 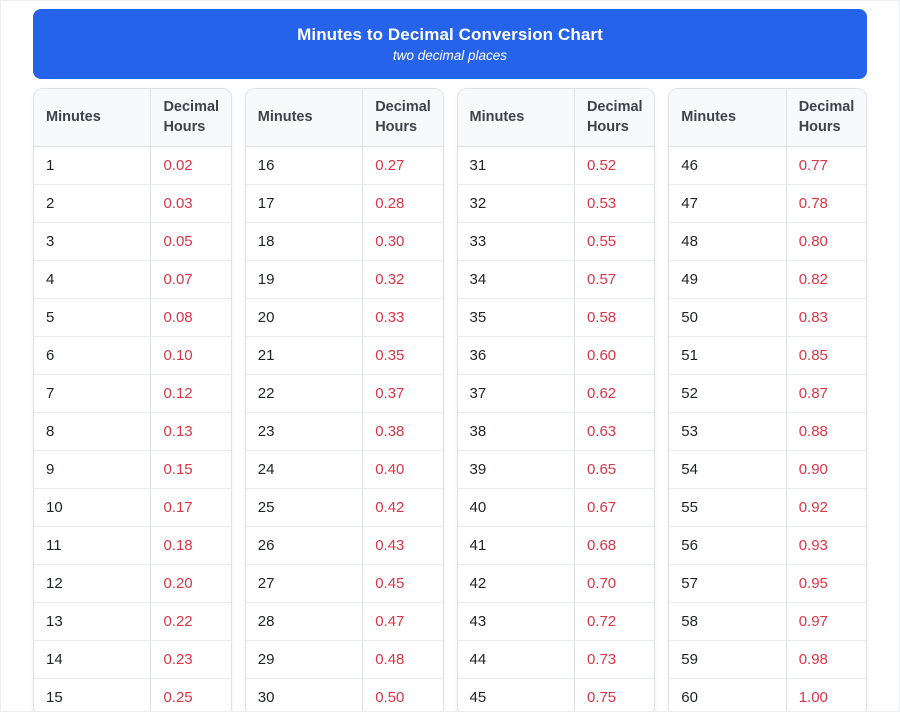 I want to click on decimal-hours-cell: 0.90, so click(x=825, y=470).